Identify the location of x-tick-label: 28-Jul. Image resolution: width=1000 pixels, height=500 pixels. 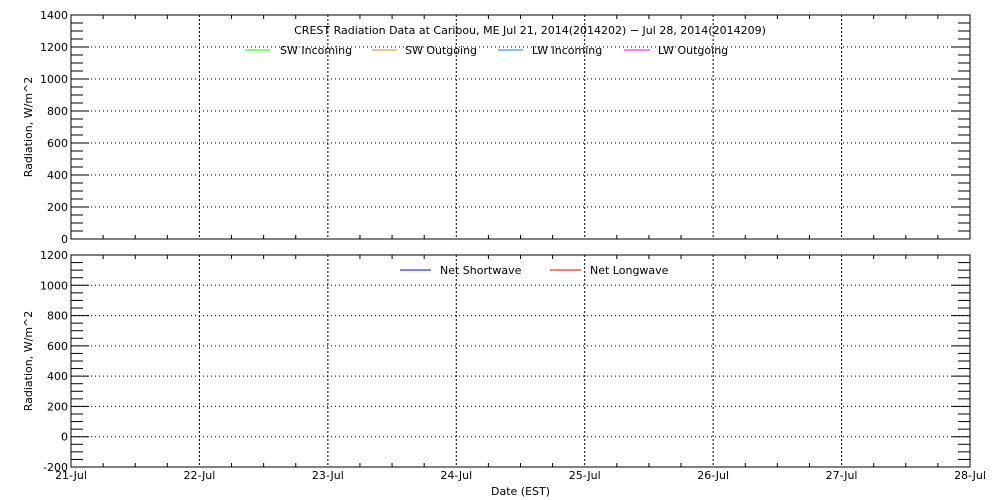
(970, 475).